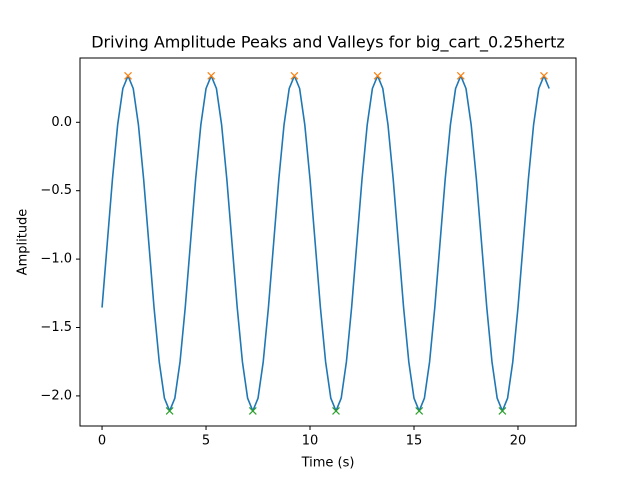 The width and height of the screenshot is (640, 480). What do you see at coordinates (23, 242) in the screenshot?
I see `y-axis-label: Amplitude` at bounding box center [23, 242].